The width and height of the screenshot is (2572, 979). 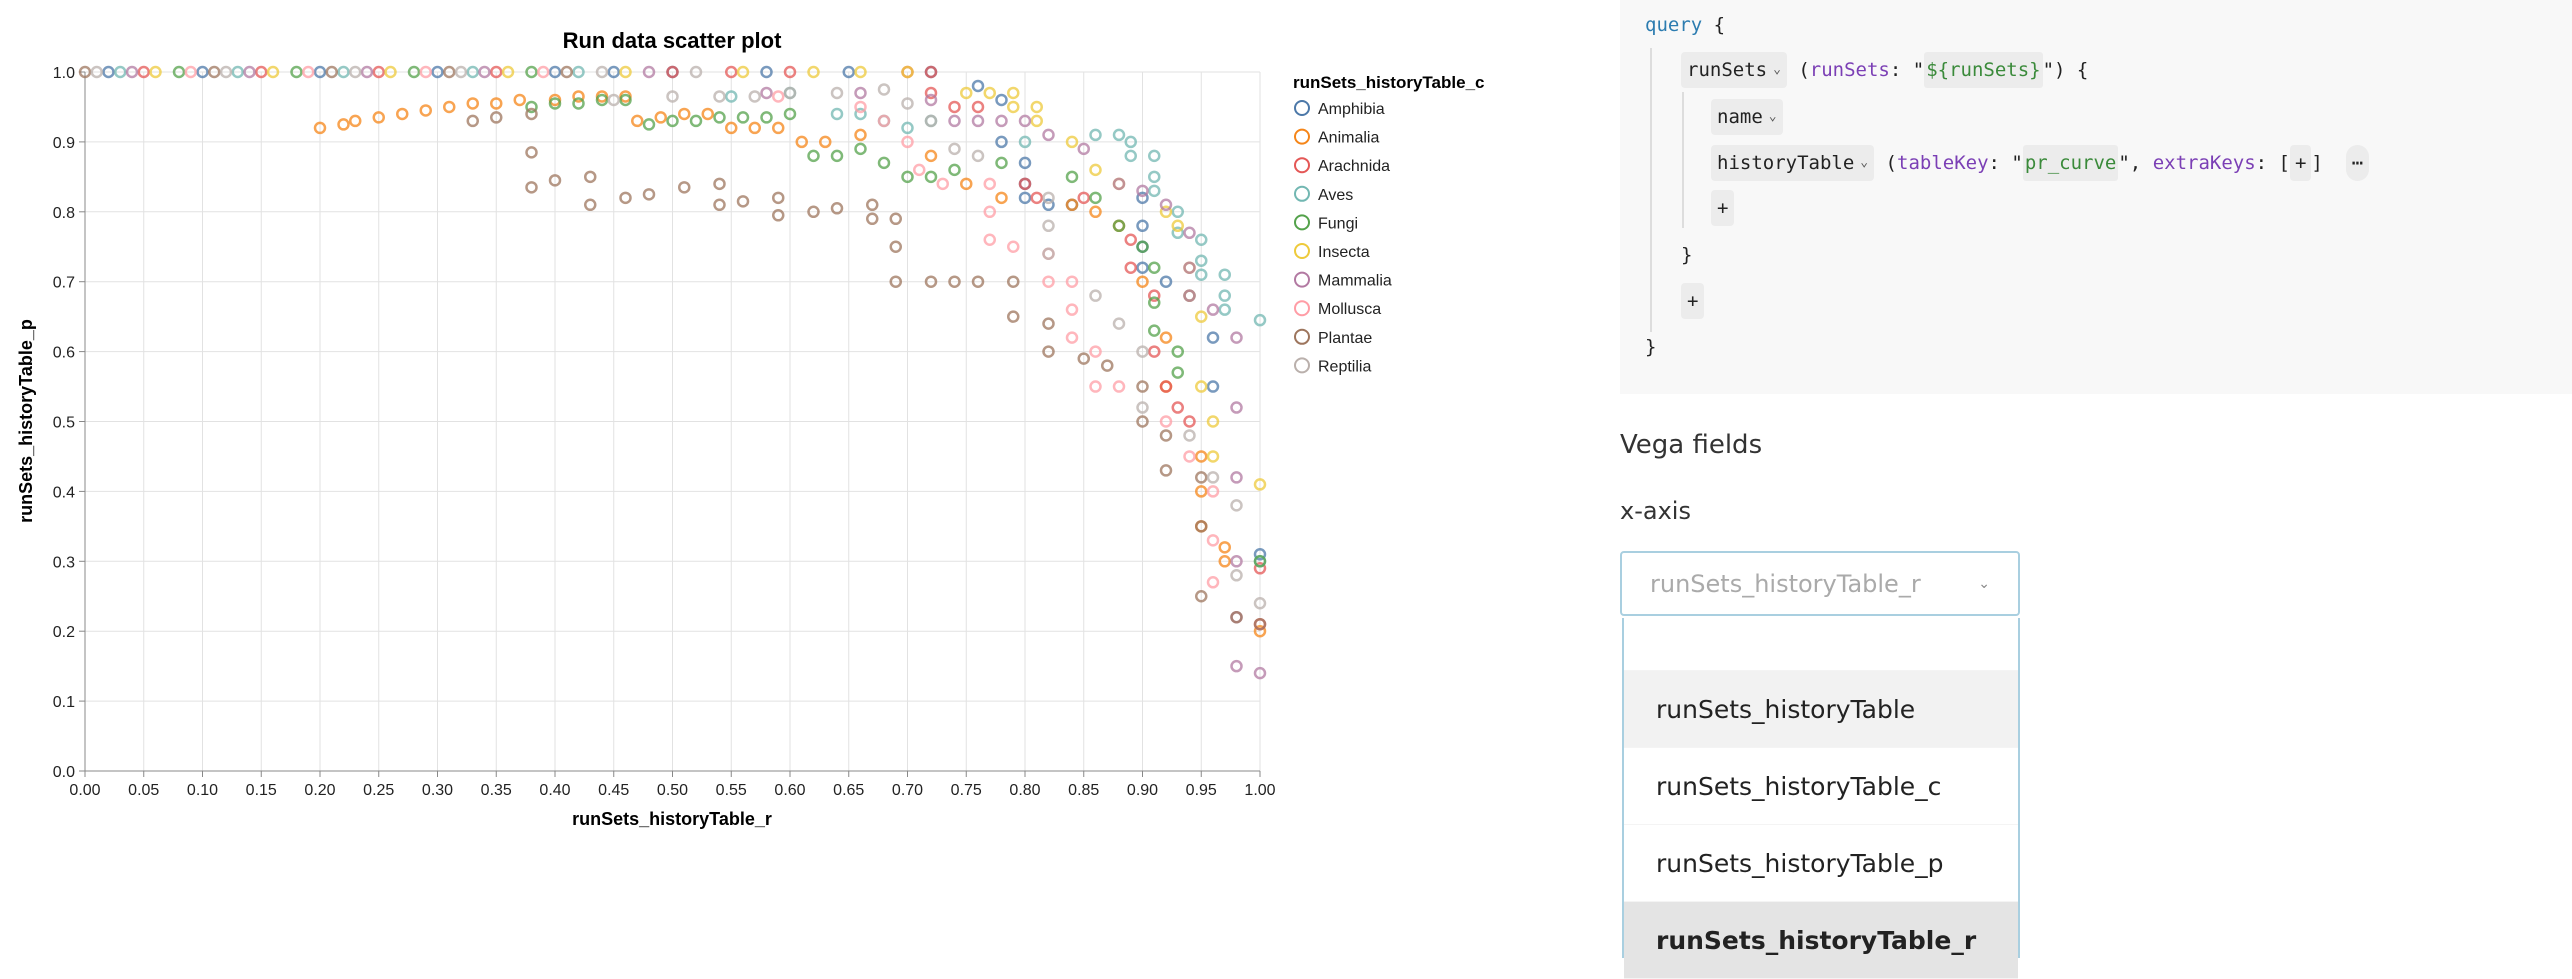 I want to click on more-options-button: ⋯, so click(x=2357, y=163).